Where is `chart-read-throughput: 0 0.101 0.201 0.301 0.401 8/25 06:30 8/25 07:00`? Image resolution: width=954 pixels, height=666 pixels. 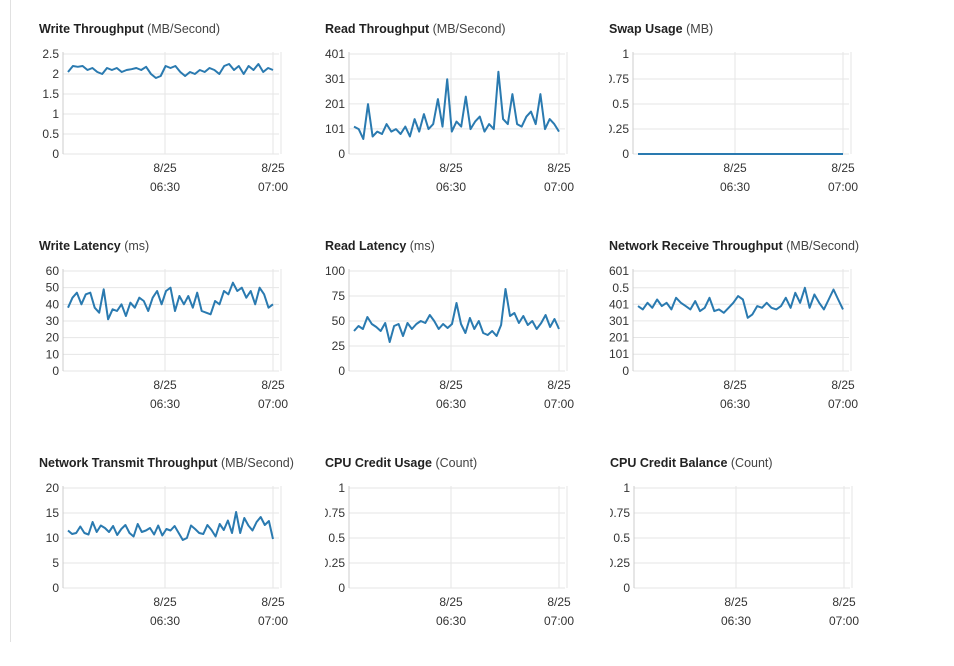
chart-read-throughput: 0 0.101 0.201 0.301 0.401 8/25 06:30 8/25 07:00 is located at coordinates (449, 120).